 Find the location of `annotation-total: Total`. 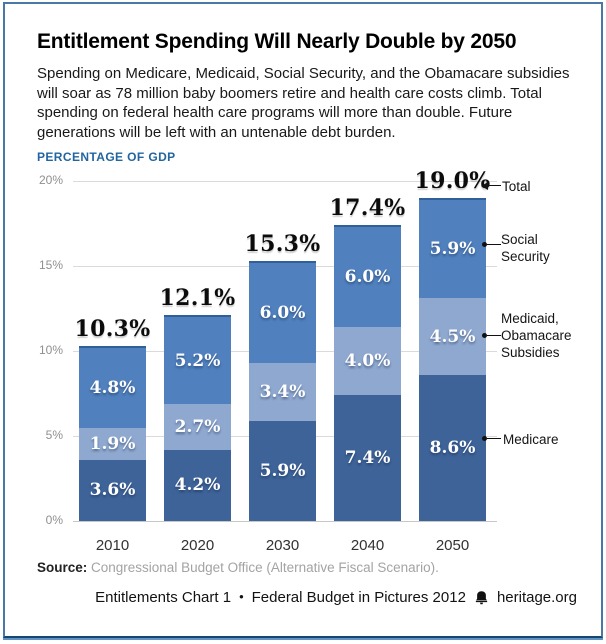

annotation-total: Total is located at coordinates (516, 186).